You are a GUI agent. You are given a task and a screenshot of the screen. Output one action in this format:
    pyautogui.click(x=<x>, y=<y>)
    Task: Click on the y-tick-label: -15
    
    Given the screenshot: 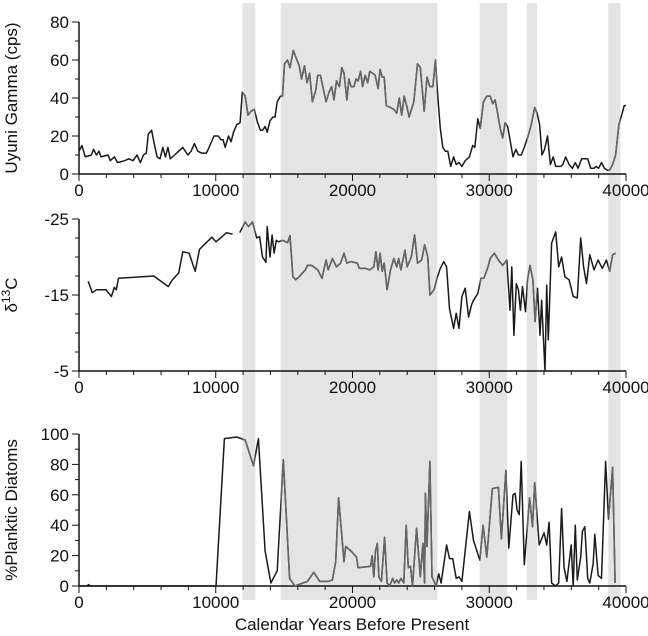 What is the action you would take?
    pyautogui.click(x=56, y=295)
    